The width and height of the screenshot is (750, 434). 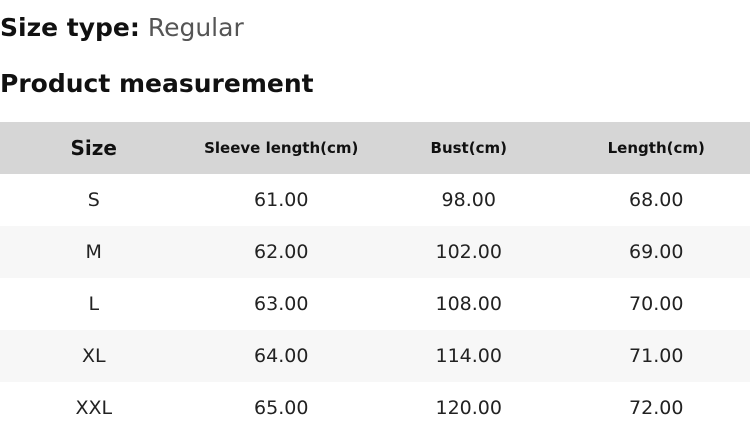 What do you see at coordinates (375, 252) in the screenshot?
I see `table-row: M 62.00 102.00 69.00` at bounding box center [375, 252].